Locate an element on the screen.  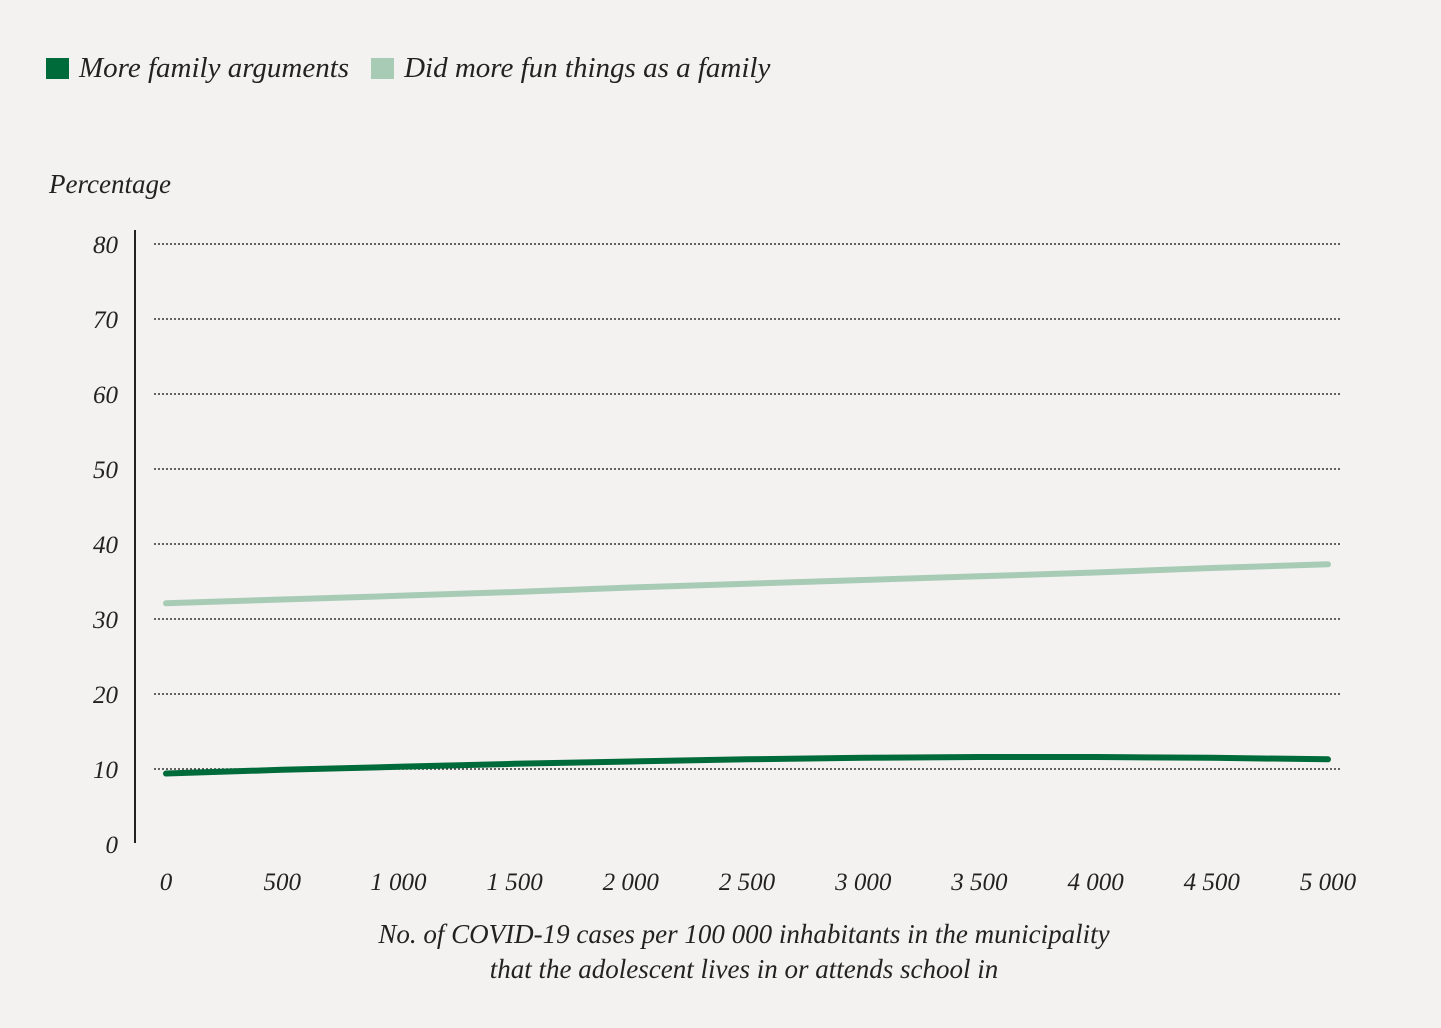
y-tick-label: 30 is located at coordinates (105, 620).